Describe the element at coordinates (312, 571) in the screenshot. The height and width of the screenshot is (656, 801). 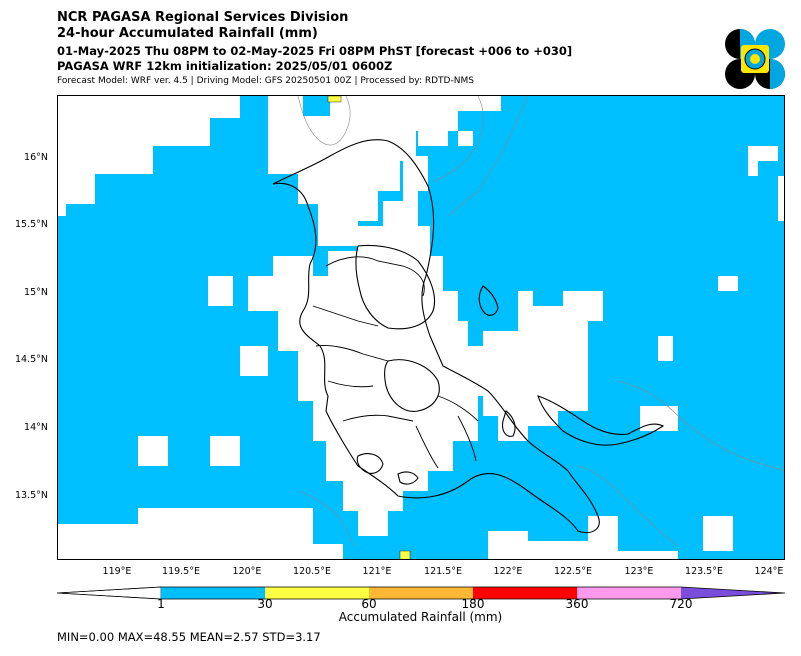
I see `lon-label-120-5e: 120.5°E` at that location.